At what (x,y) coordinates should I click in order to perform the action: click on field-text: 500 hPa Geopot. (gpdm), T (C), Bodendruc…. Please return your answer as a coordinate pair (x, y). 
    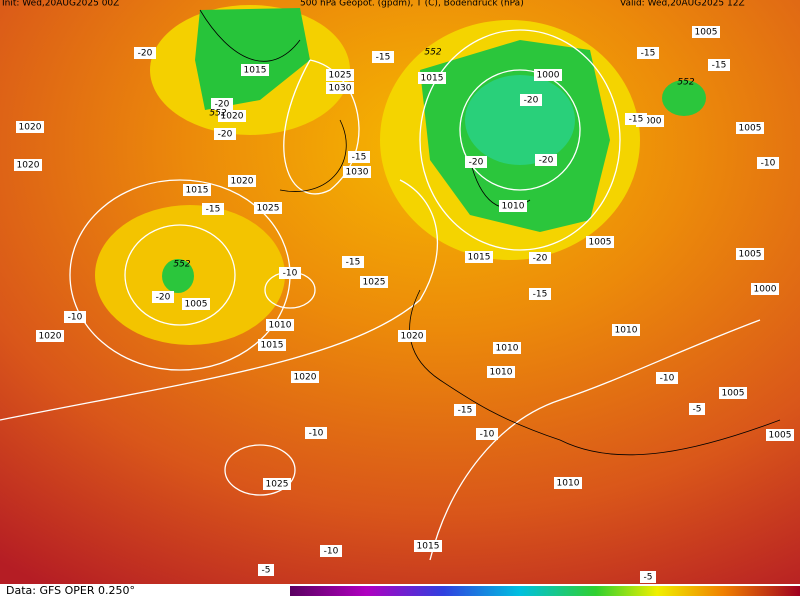
    Looking at the image, I should click on (412, 4).